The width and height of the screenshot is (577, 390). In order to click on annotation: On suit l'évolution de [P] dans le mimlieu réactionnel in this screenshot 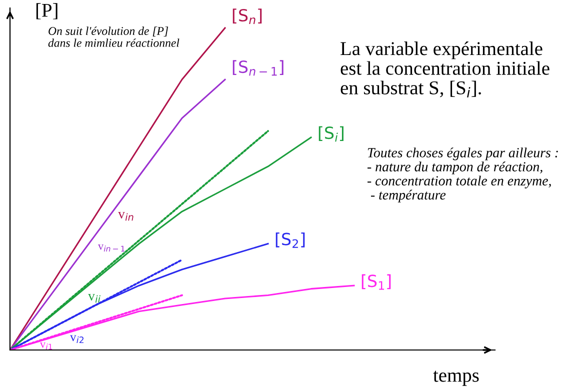, I will do `click(114, 36)`.